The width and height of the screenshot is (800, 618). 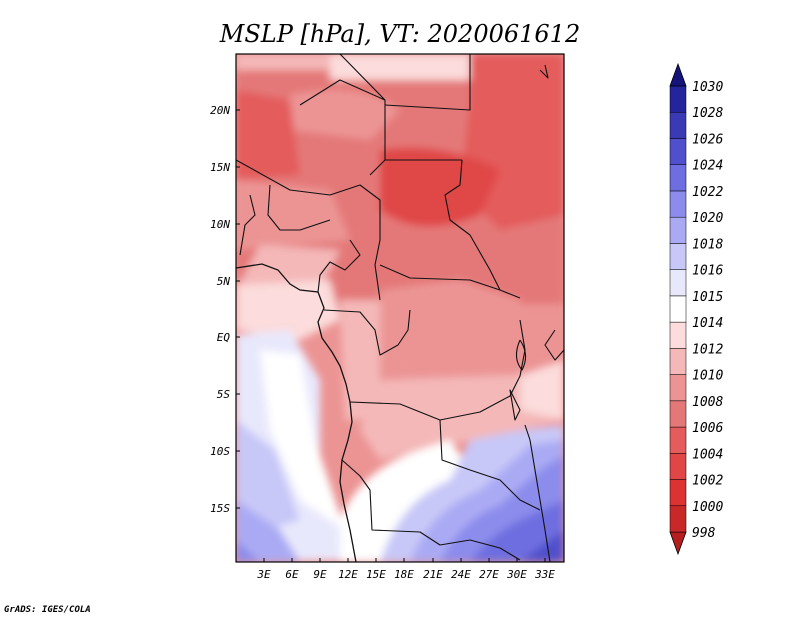 I want to click on lat-tick-label: 15N, so click(x=220, y=167).